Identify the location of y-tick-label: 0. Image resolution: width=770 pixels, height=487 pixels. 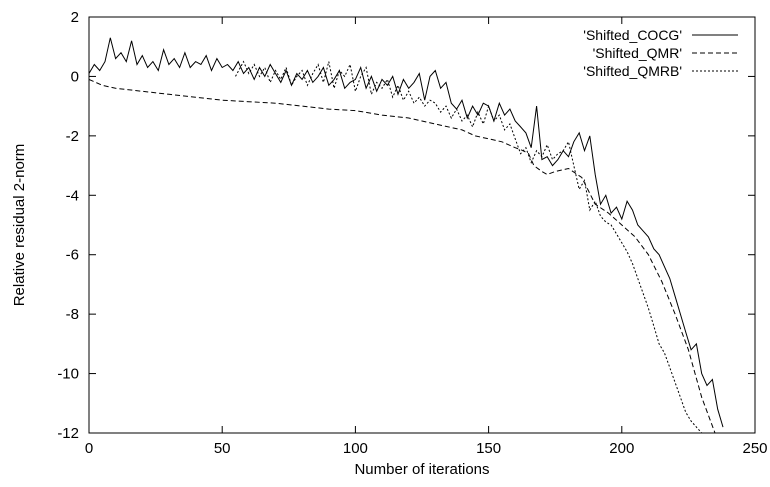
(75, 76).